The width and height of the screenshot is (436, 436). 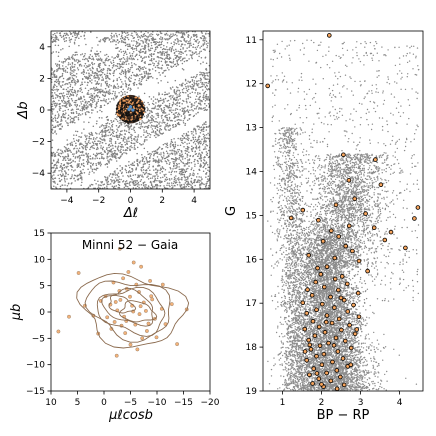 What do you see at coordinates (374, 361) in the screenshot?
I see `cmd-field-star` at bounding box center [374, 361].